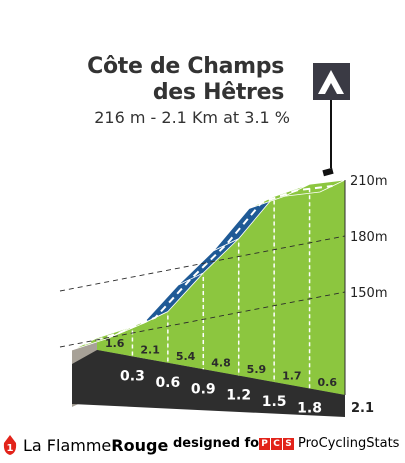  I want to click on lfr-brand: 1 La FlammeRouge, so click(85, 445).